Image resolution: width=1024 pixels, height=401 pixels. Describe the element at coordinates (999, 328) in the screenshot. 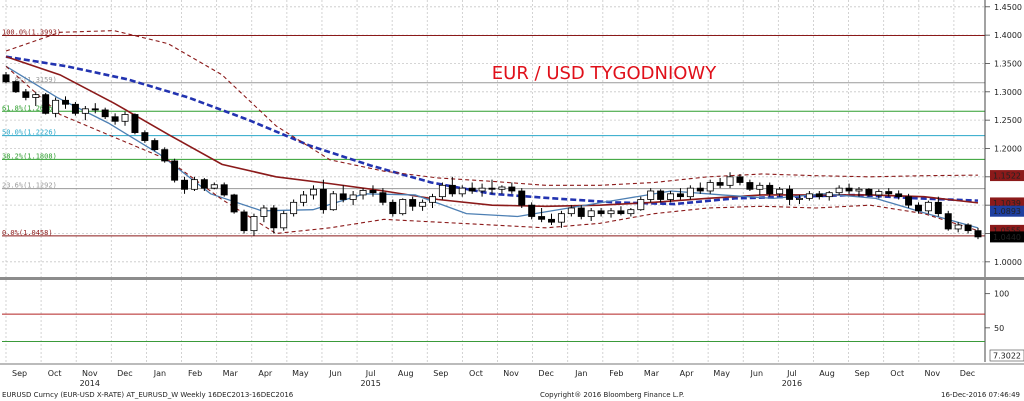

I see `rsi-y-tick-label: 50` at that location.